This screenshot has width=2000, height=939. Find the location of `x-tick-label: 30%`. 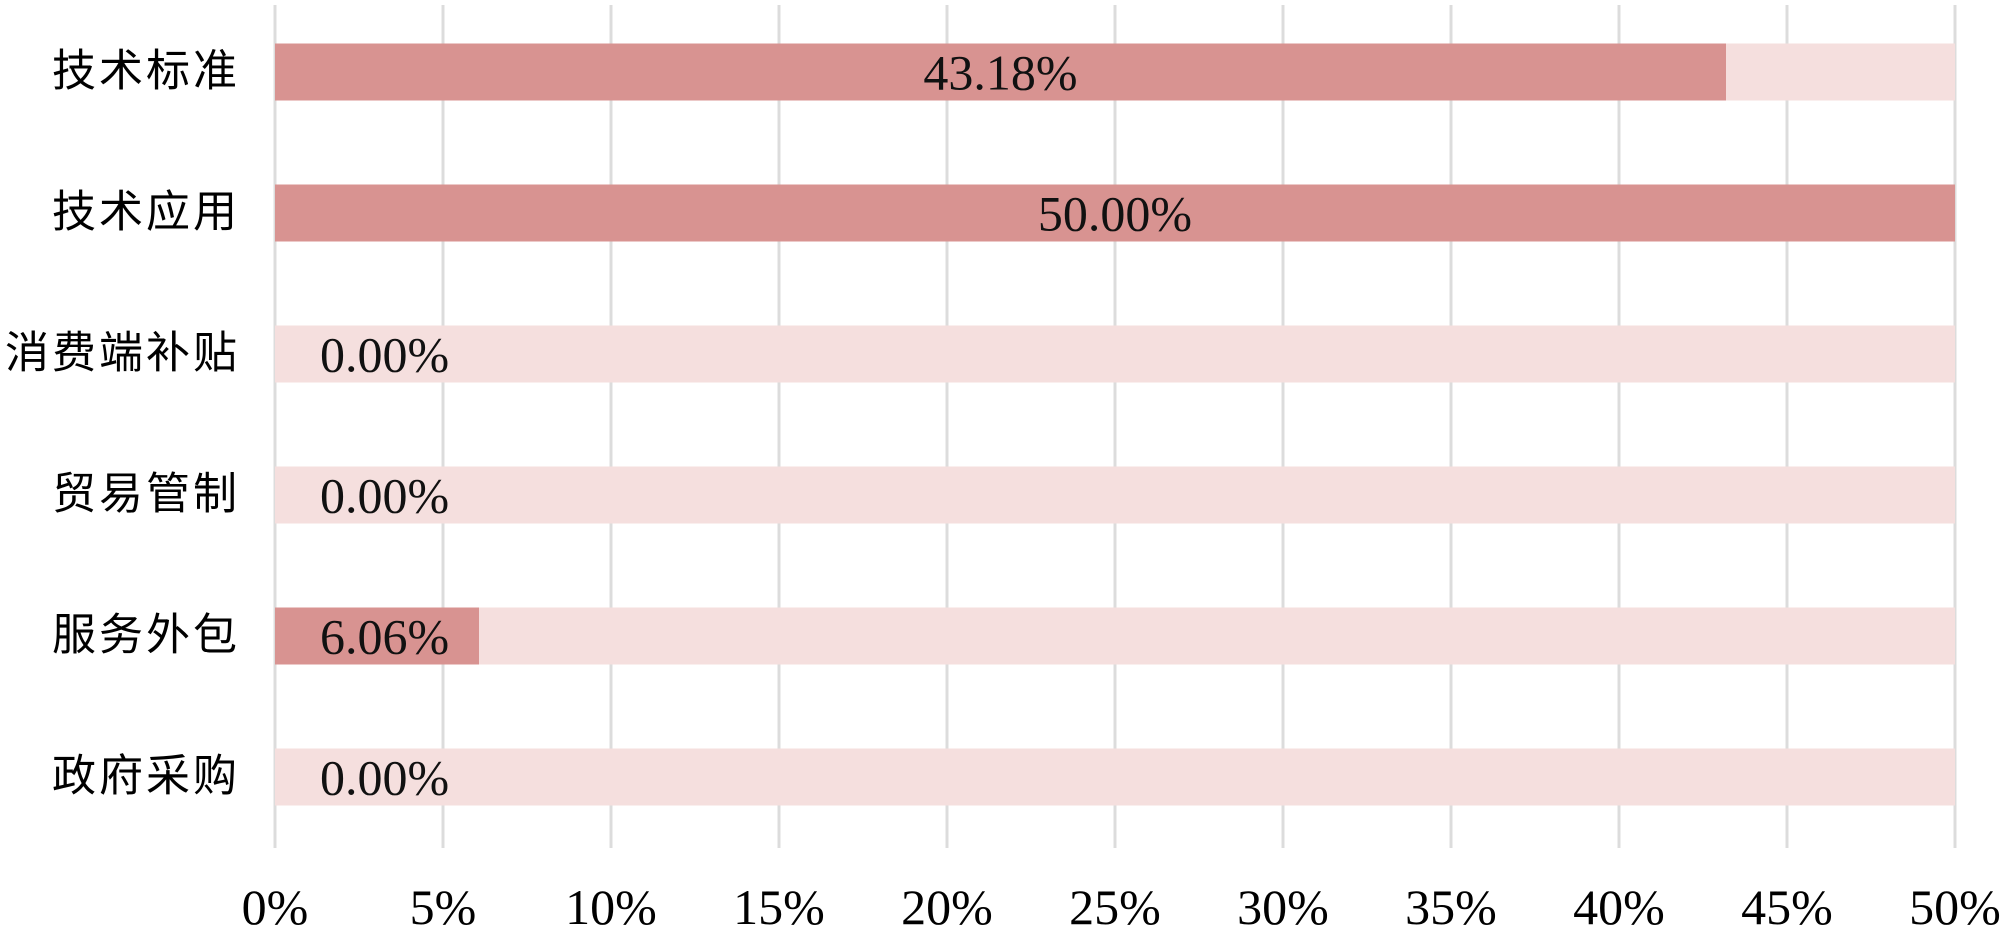

x-tick-label: 30% is located at coordinates (1283, 907).